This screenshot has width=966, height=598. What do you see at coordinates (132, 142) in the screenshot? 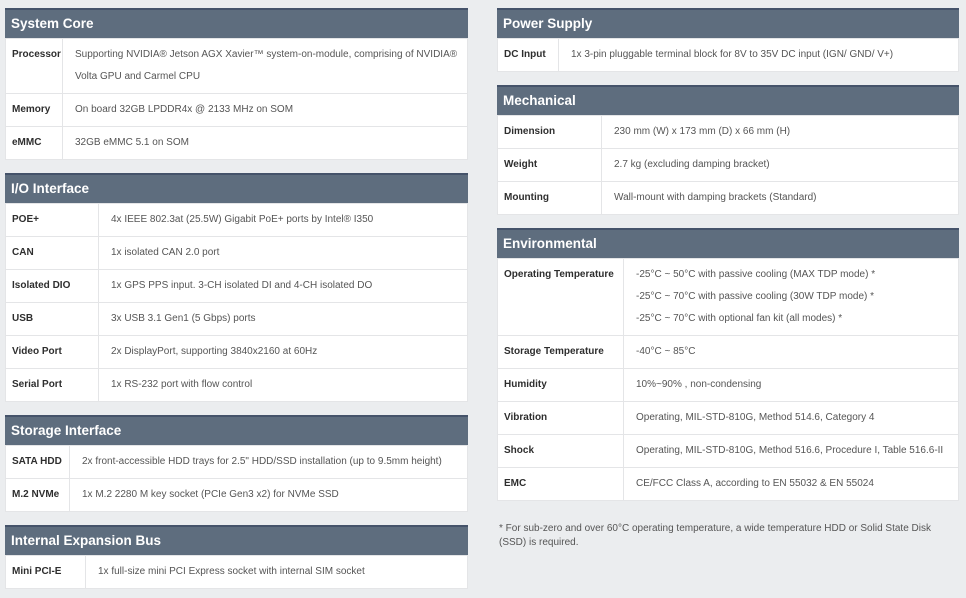
I see `value-line: 32GB eMMC 5.1 on SOM` at bounding box center [132, 142].